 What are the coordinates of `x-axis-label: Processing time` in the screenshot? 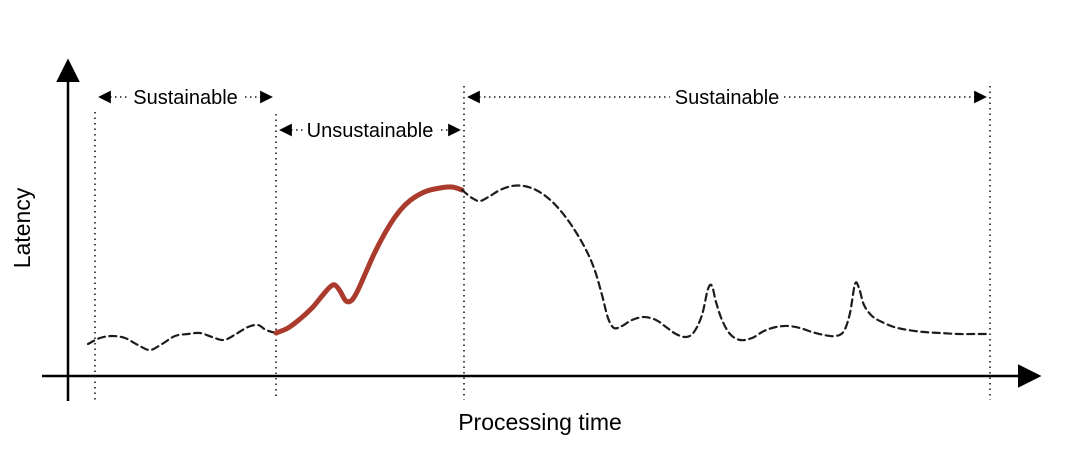 It's located at (540, 422).